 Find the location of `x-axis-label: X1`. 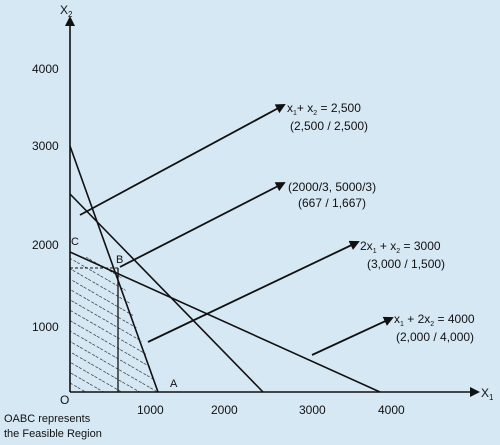

x-axis-label: X1 is located at coordinates (487, 394).